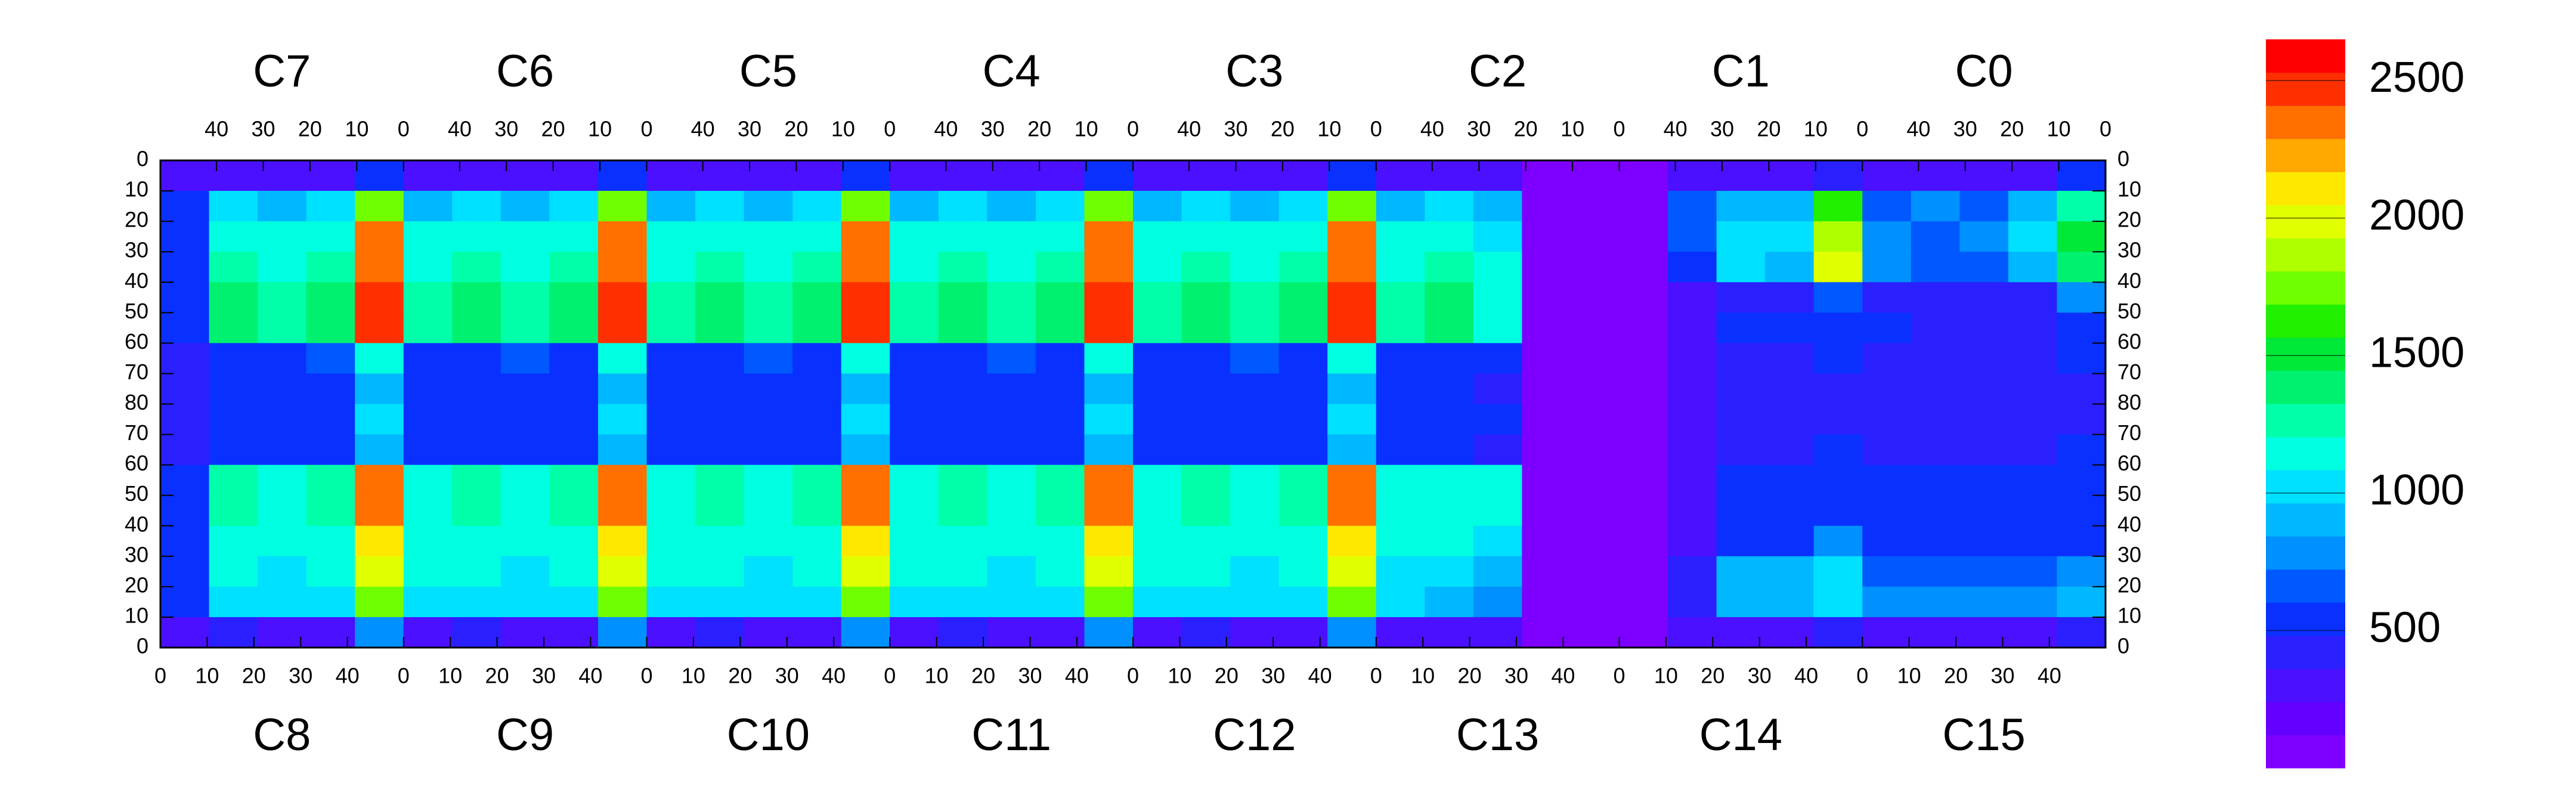 This screenshot has width=2576, height=805. Describe the element at coordinates (1498, 71) in the screenshot. I see `chip-label: C2` at that location.